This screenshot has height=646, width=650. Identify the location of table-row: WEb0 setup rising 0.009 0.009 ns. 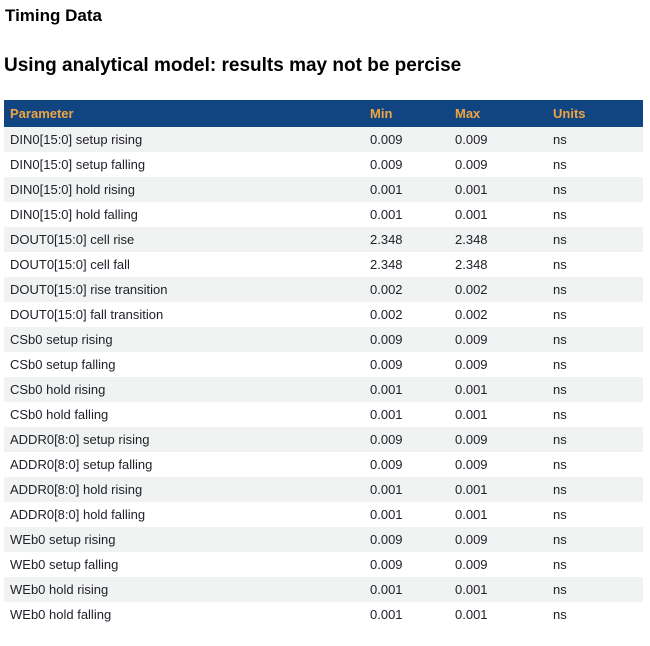
(323, 539).